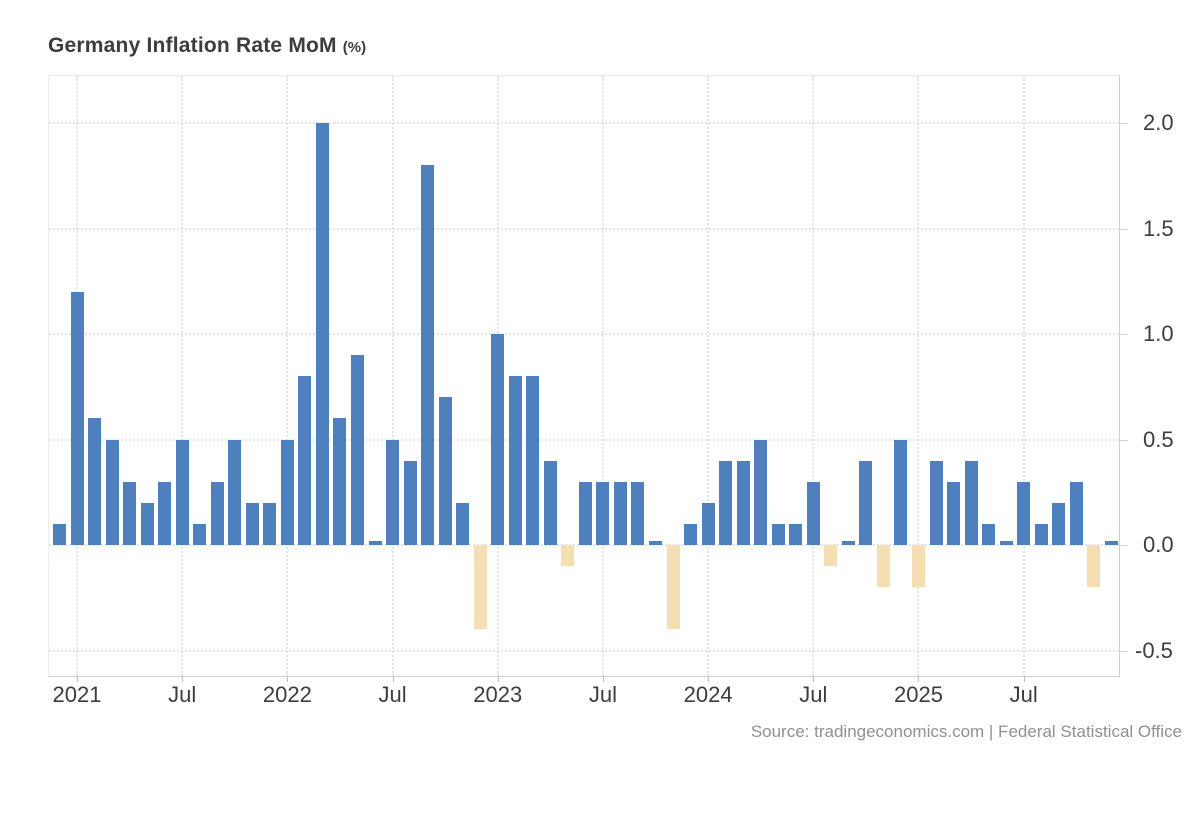  What do you see at coordinates (1158, 122) in the screenshot?
I see `y-axis-label-2.0: 2.0` at bounding box center [1158, 122].